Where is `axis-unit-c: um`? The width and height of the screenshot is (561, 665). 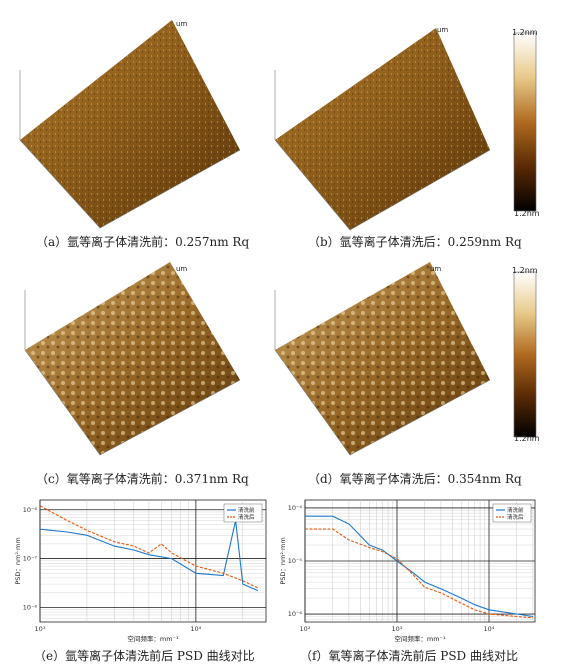
axis-unit-c: um is located at coordinates (182, 269).